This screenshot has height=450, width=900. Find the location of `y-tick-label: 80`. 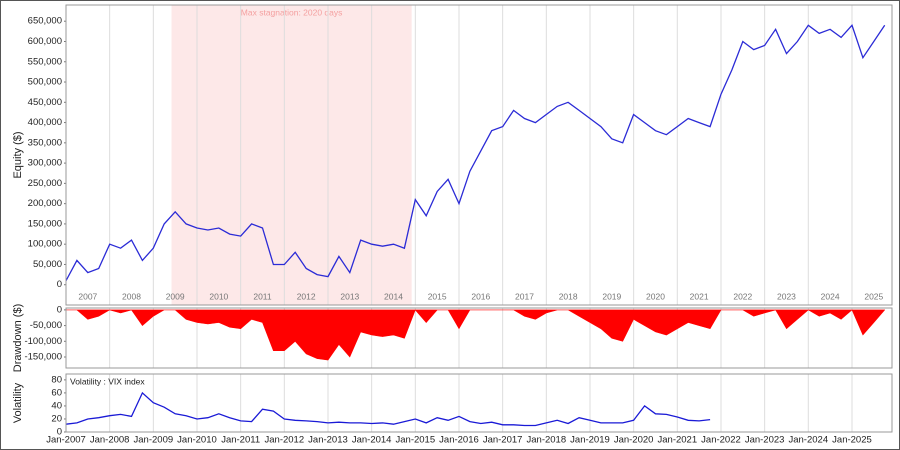

y-tick-label: 80 is located at coordinates (56, 379).